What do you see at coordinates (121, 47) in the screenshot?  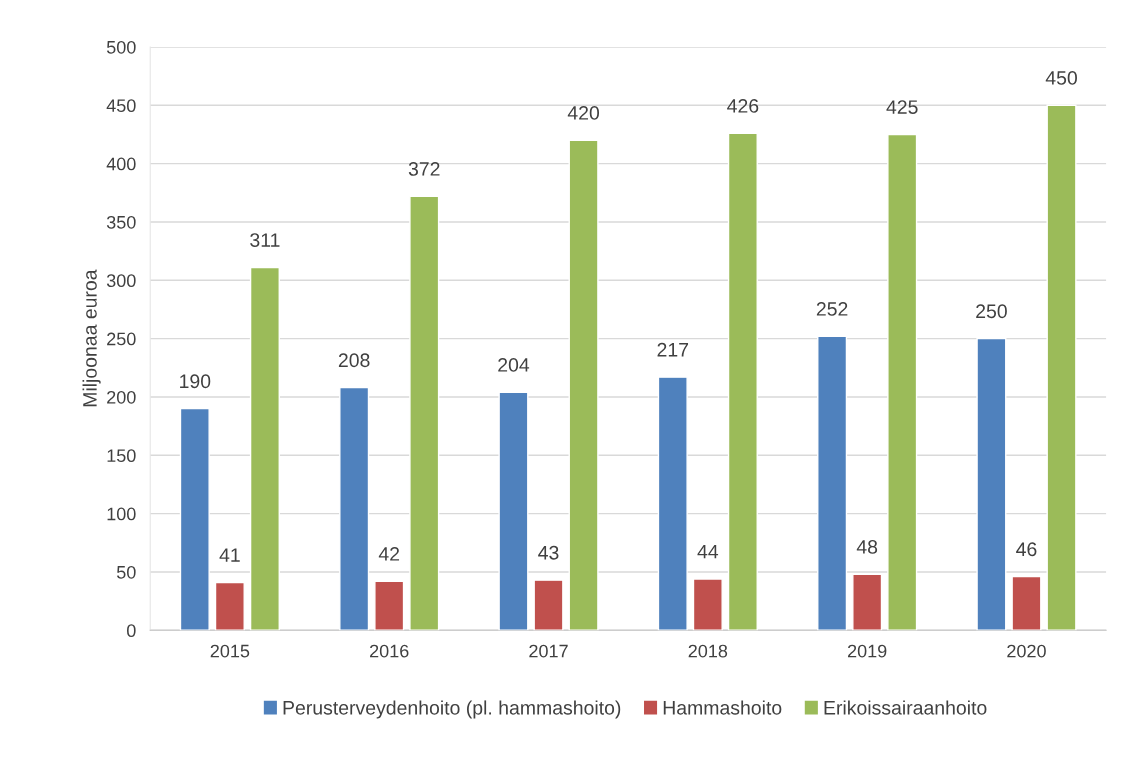 I see `y-tick-label: 500` at bounding box center [121, 47].